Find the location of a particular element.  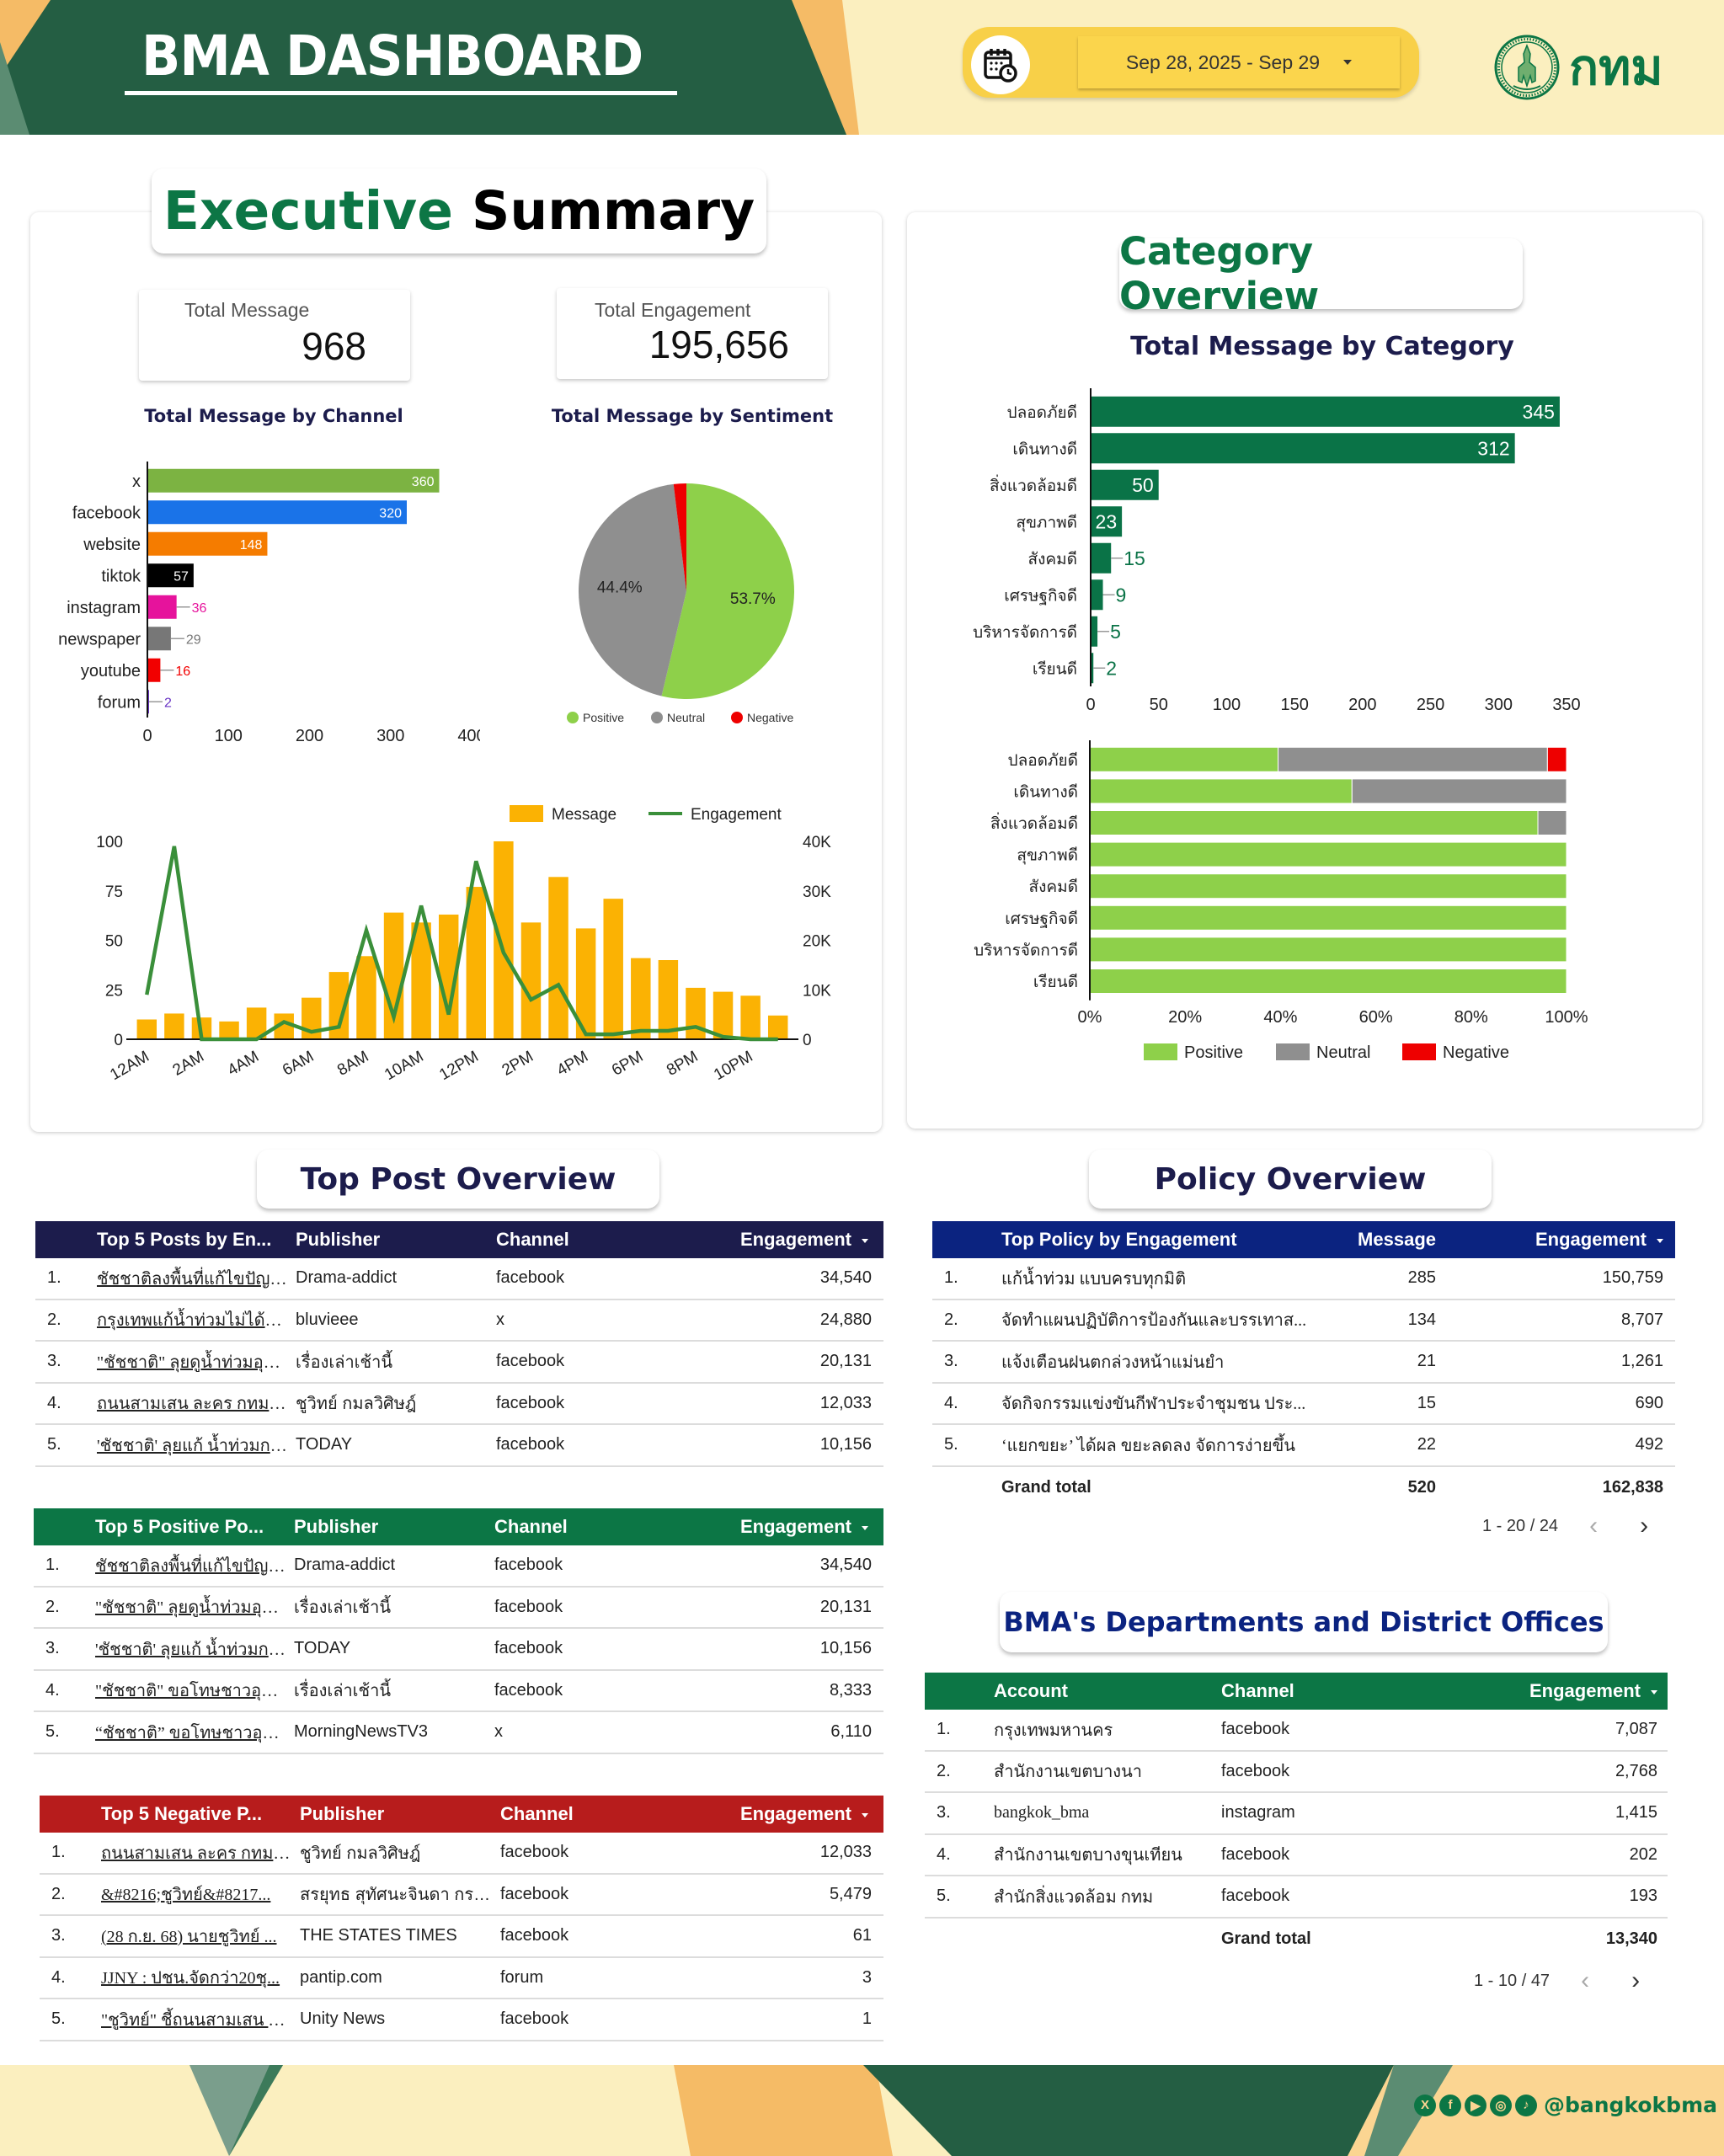

row-rank: 1. is located at coordinates (54, 1278).